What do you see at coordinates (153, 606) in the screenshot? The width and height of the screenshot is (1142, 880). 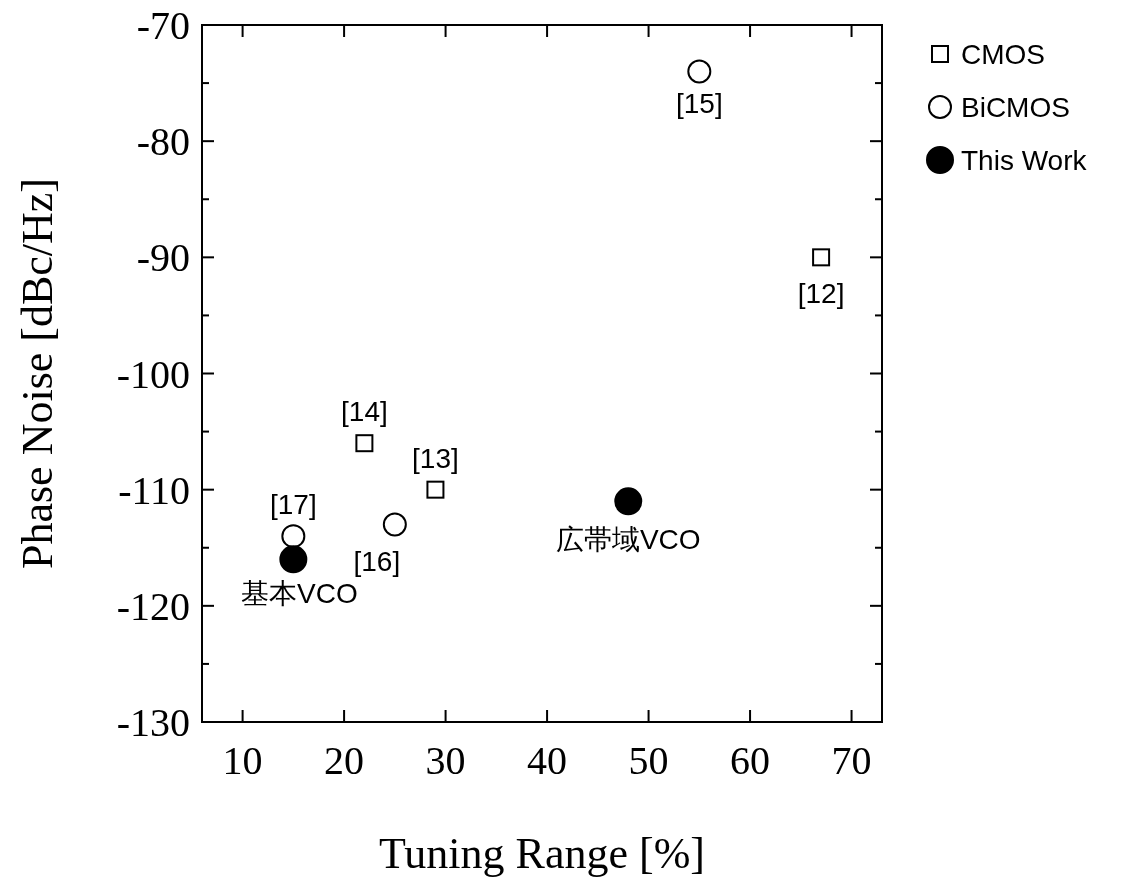 I see `y-tick-label: -120` at bounding box center [153, 606].